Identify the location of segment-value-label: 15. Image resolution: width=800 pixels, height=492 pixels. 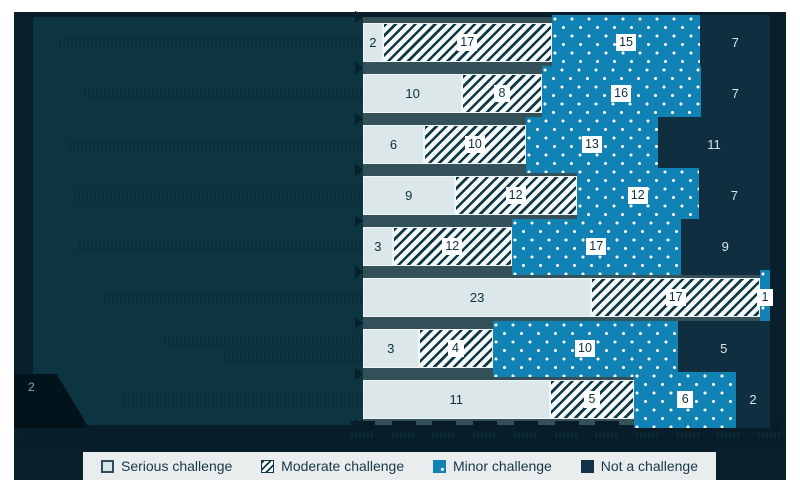
(626, 42).